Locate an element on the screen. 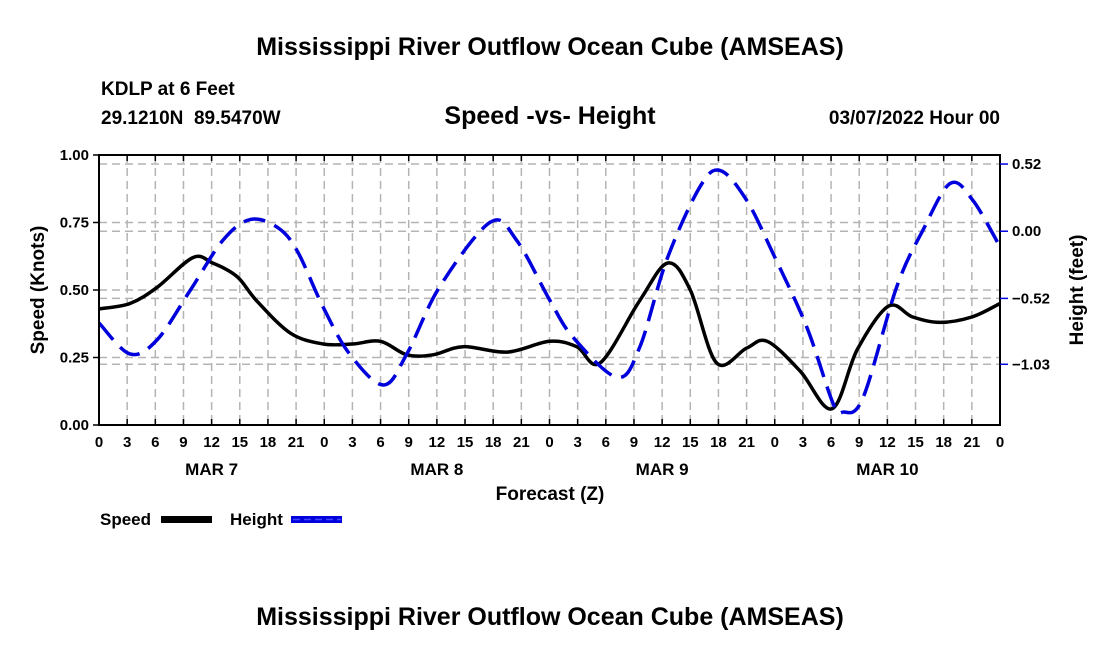 The height and width of the screenshot is (655, 1100). y-tick-label: 0.25 is located at coordinates (74, 358).